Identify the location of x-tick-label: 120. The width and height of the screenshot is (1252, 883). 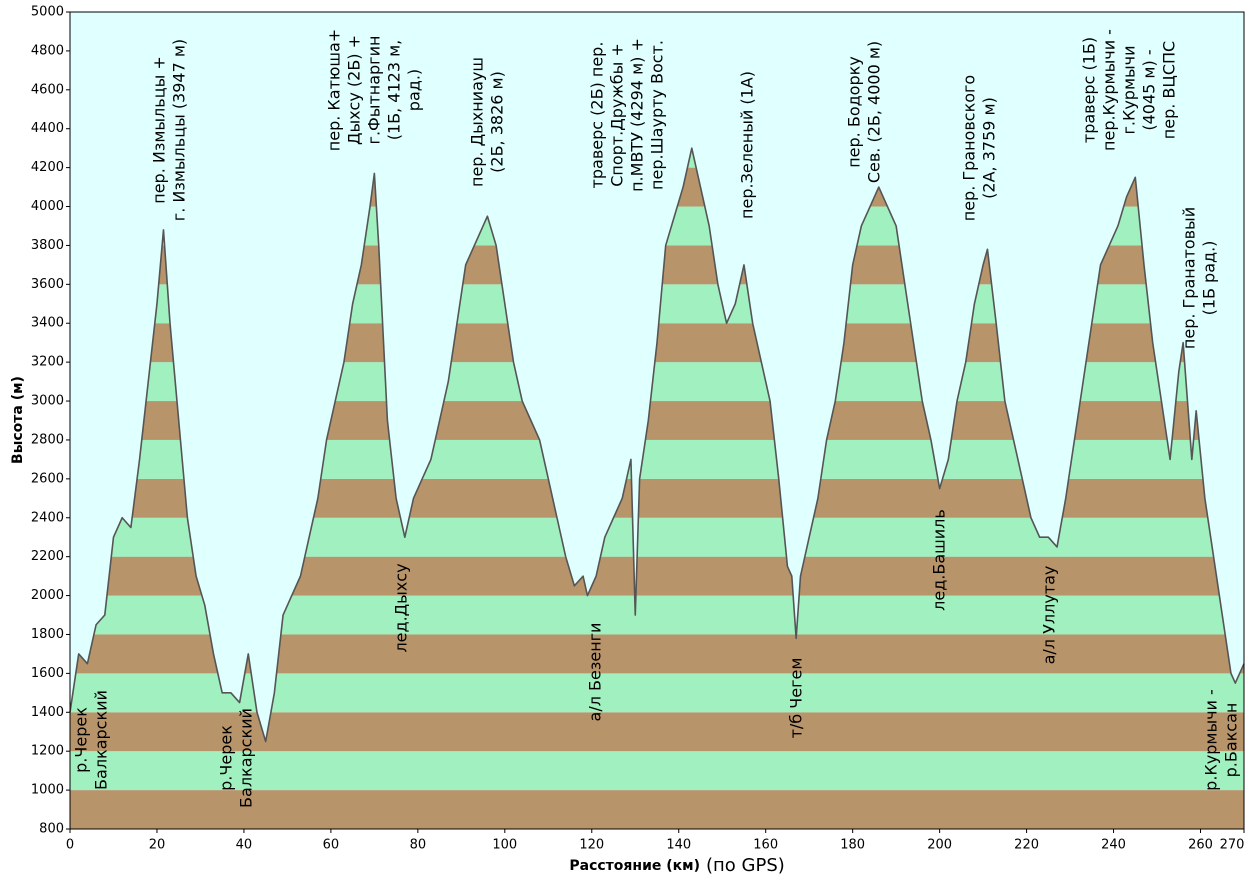
(591, 845).